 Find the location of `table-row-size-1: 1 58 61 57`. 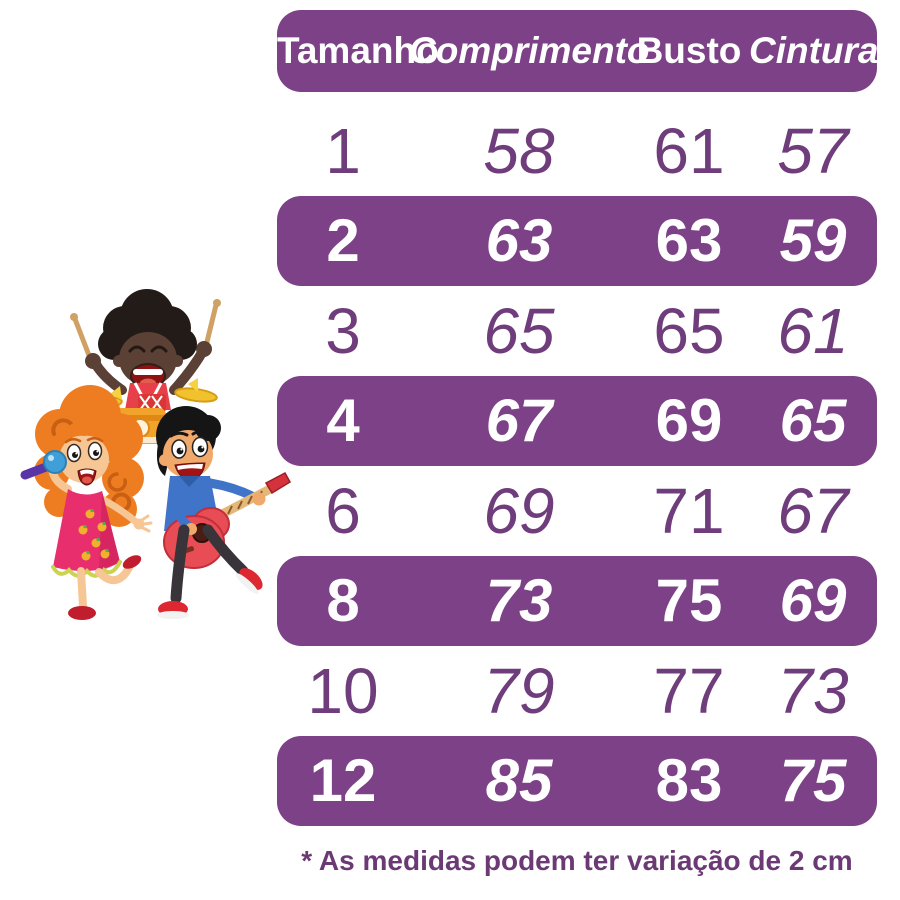

table-row-size-1: 1 58 61 57 is located at coordinates (577, 151).